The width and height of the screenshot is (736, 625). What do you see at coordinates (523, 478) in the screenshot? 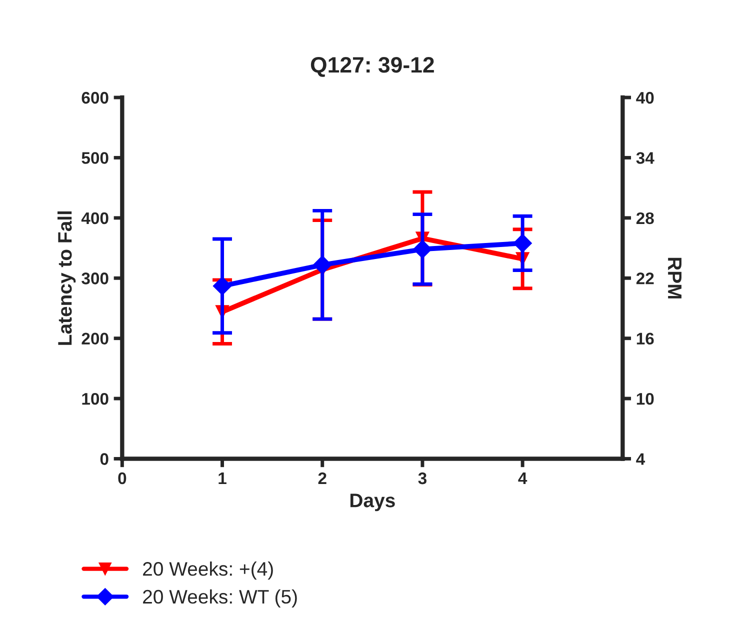
I see `x-tick-label: 4` at bounding box center [523, 478].